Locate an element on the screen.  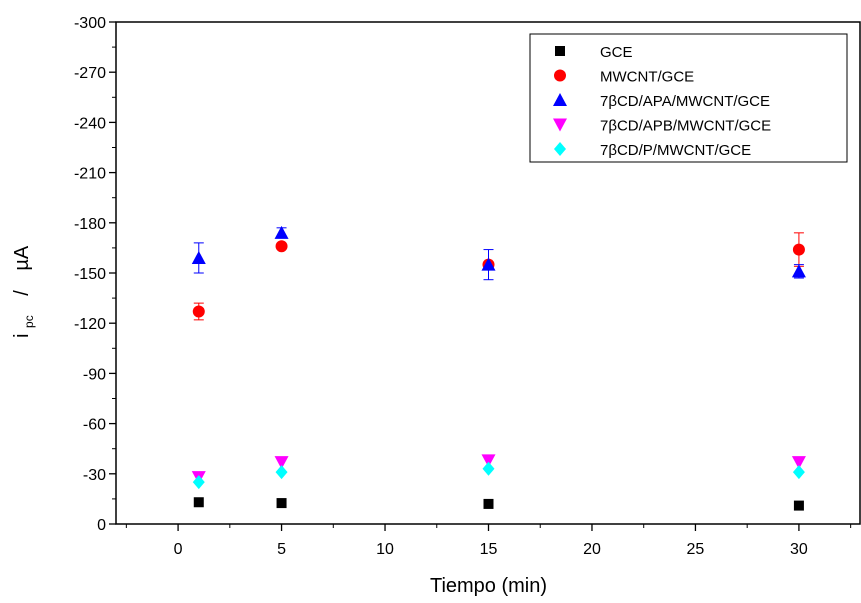
legend-label: GCE is located at coordinates (616, 52).